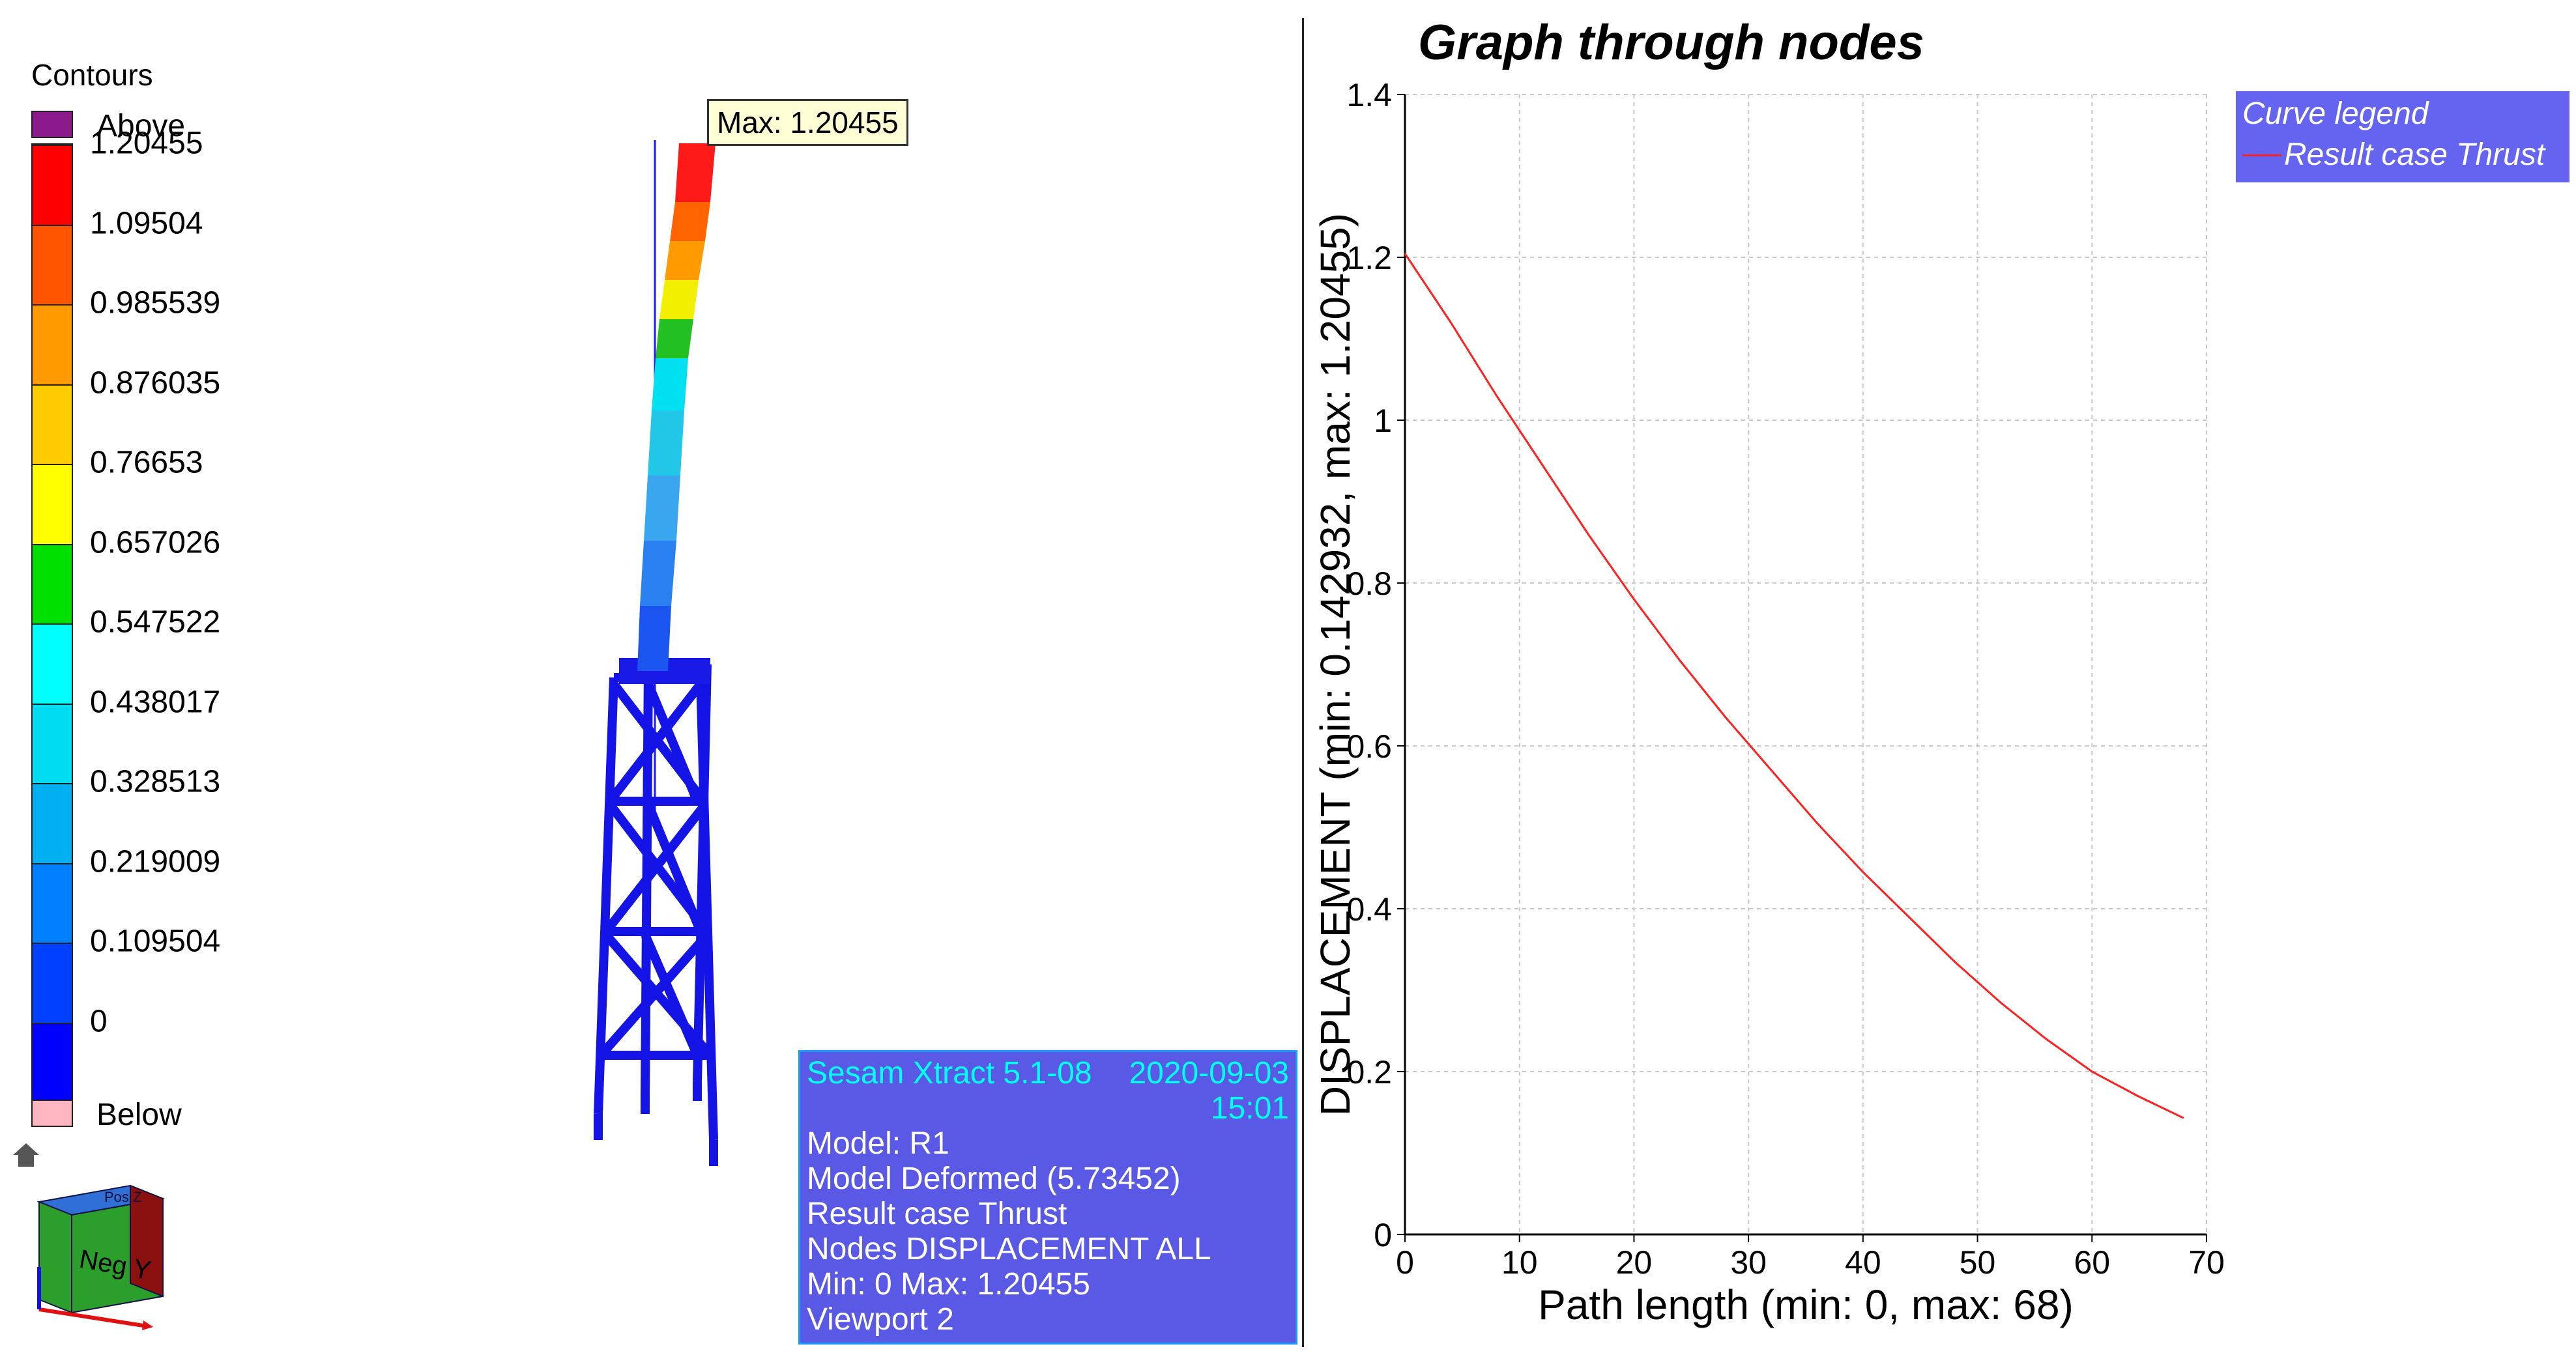 Image resolution: width=2576 pixels, height=1353 pixels. I want to click on contour-level-label: 0.438017, so click(155, 702).